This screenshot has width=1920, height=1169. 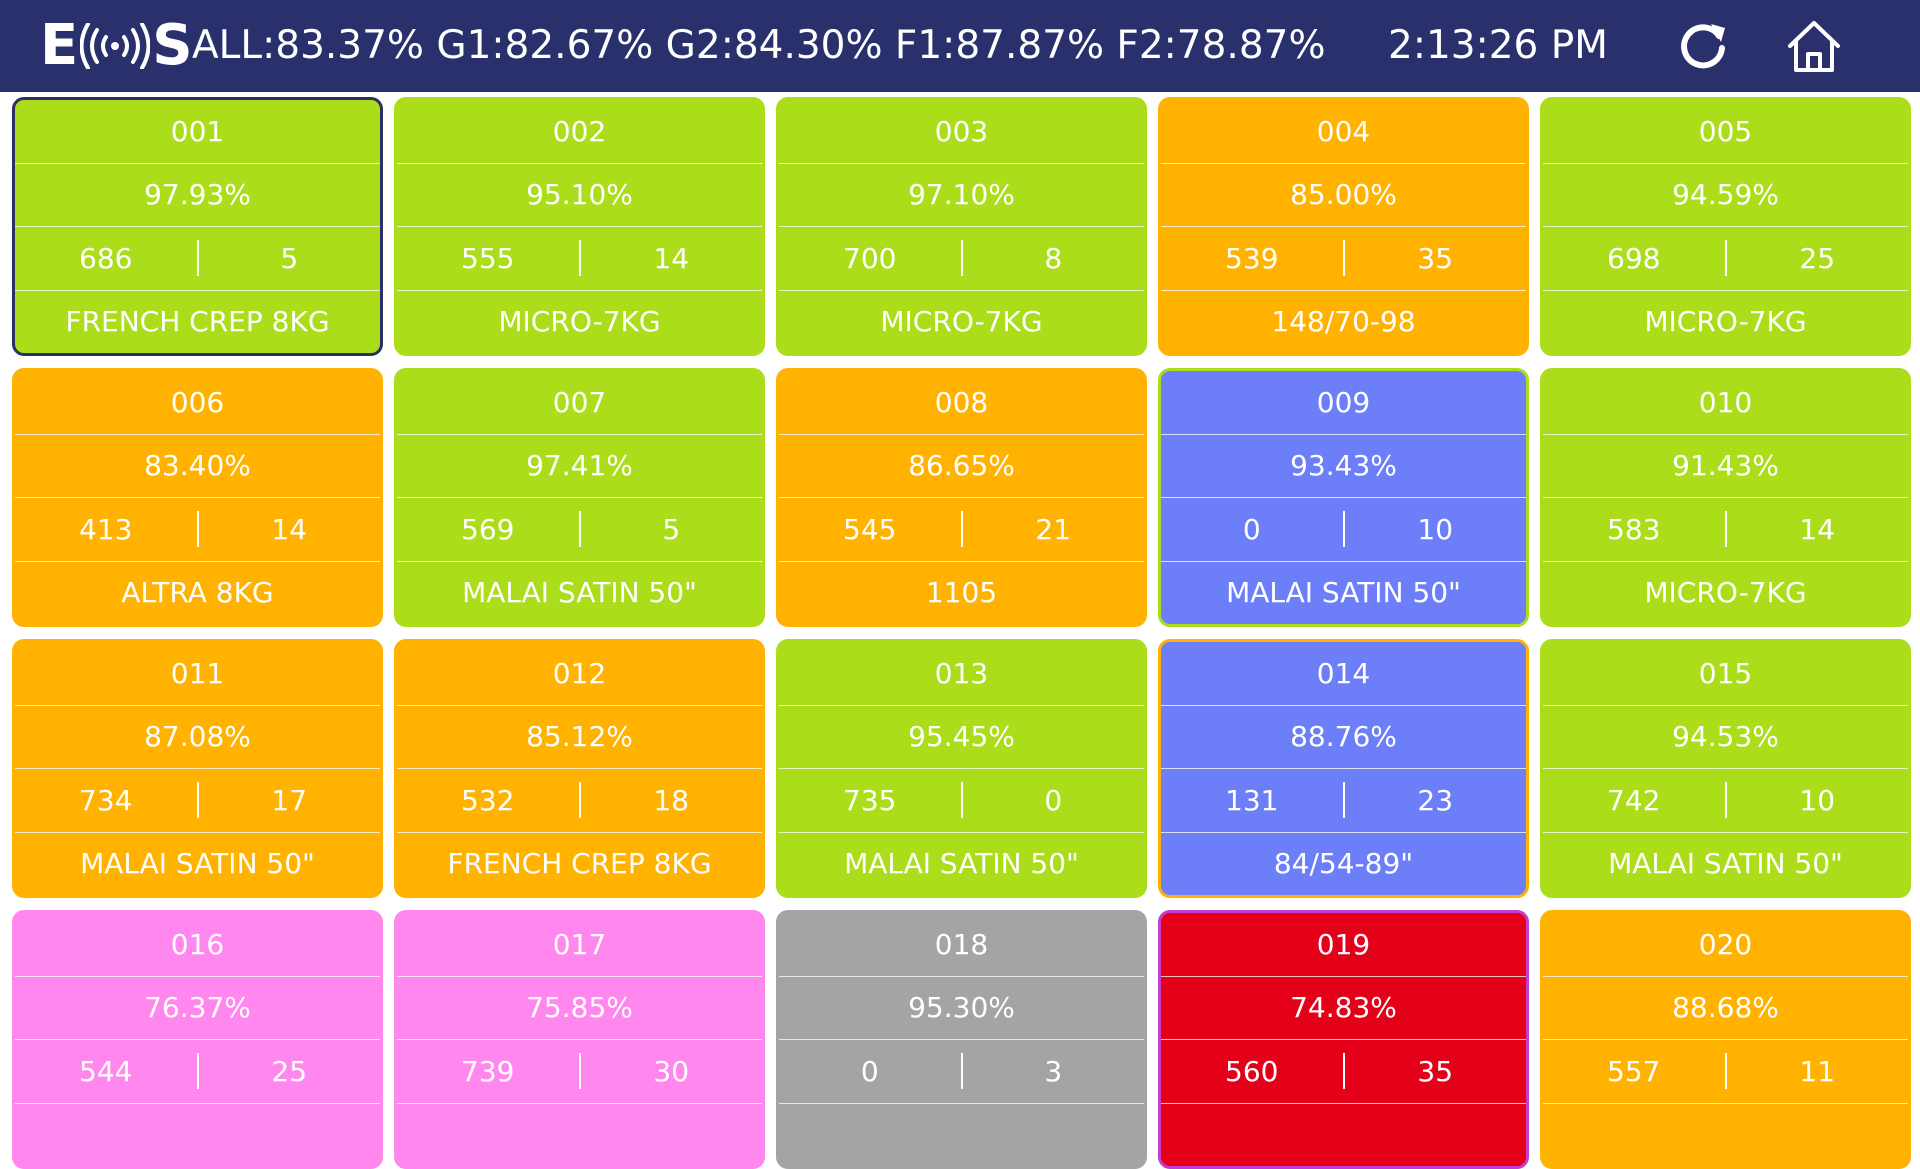 I want to click on machine-count-left: 539, so click(x=1252, y=258).